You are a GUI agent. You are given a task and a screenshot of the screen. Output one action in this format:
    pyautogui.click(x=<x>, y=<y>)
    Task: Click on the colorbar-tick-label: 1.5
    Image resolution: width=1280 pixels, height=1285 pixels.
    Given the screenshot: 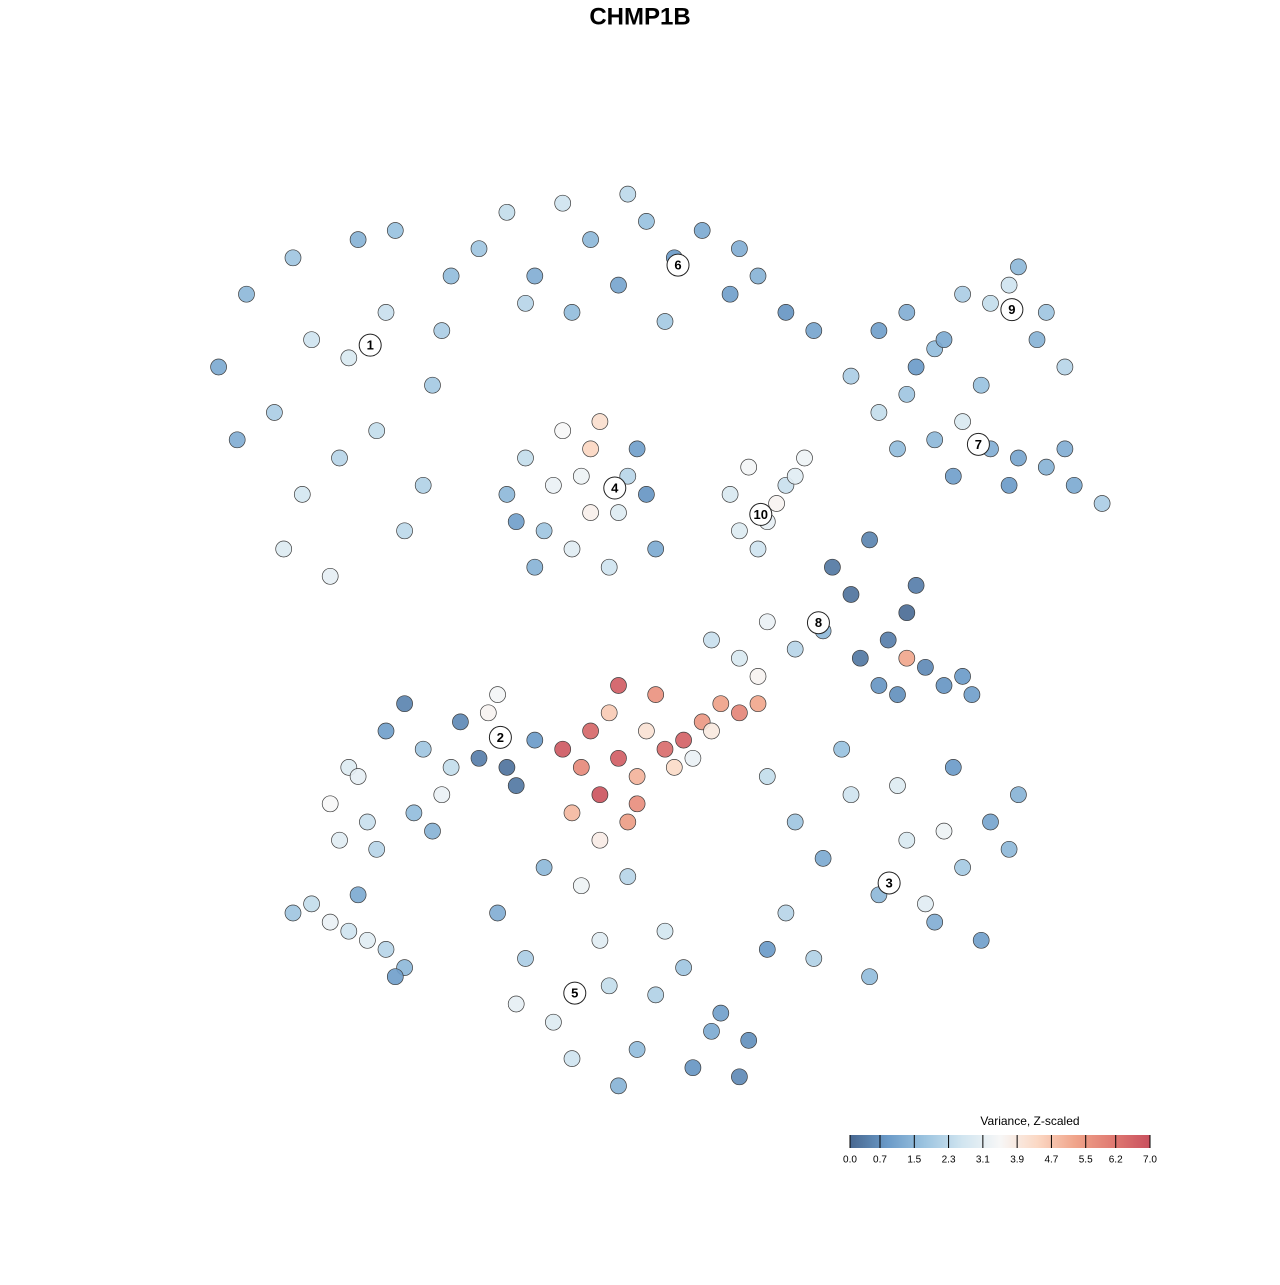 What is the action you would take?
    pyautogui.click(x=914, y=1160)
    